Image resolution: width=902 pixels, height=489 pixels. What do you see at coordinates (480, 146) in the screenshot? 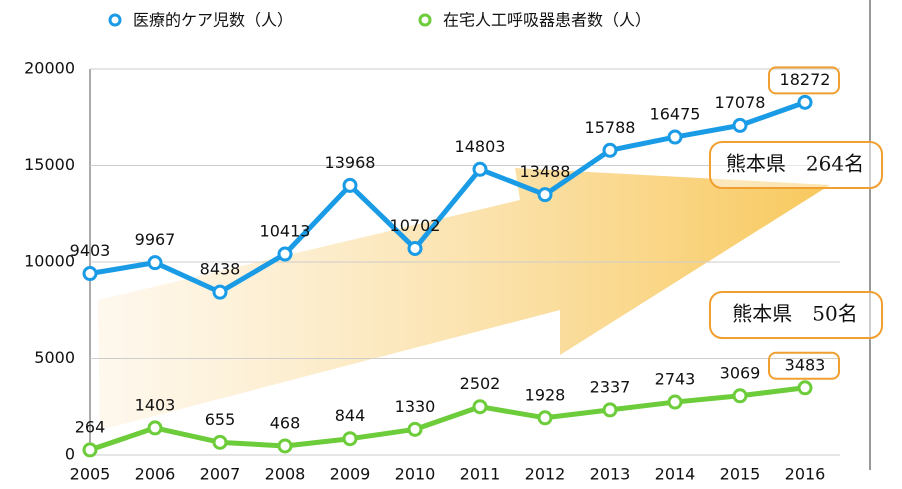
I see `data-label: 14803` at bounding box center [480, 146].